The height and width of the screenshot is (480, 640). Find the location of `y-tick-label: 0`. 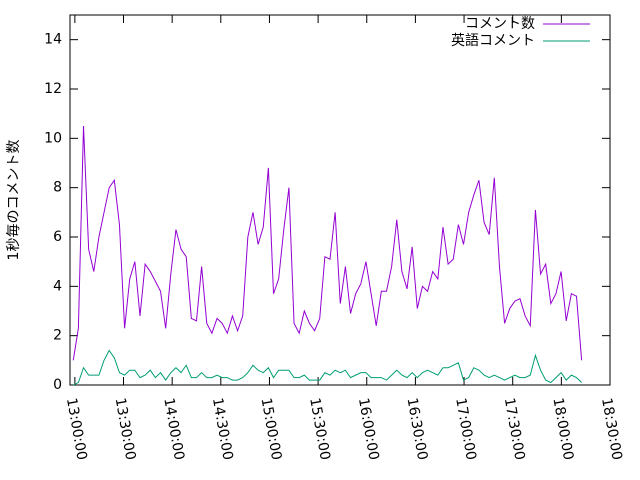

y-tick-label: 0 is located at coordinates (57, 385).